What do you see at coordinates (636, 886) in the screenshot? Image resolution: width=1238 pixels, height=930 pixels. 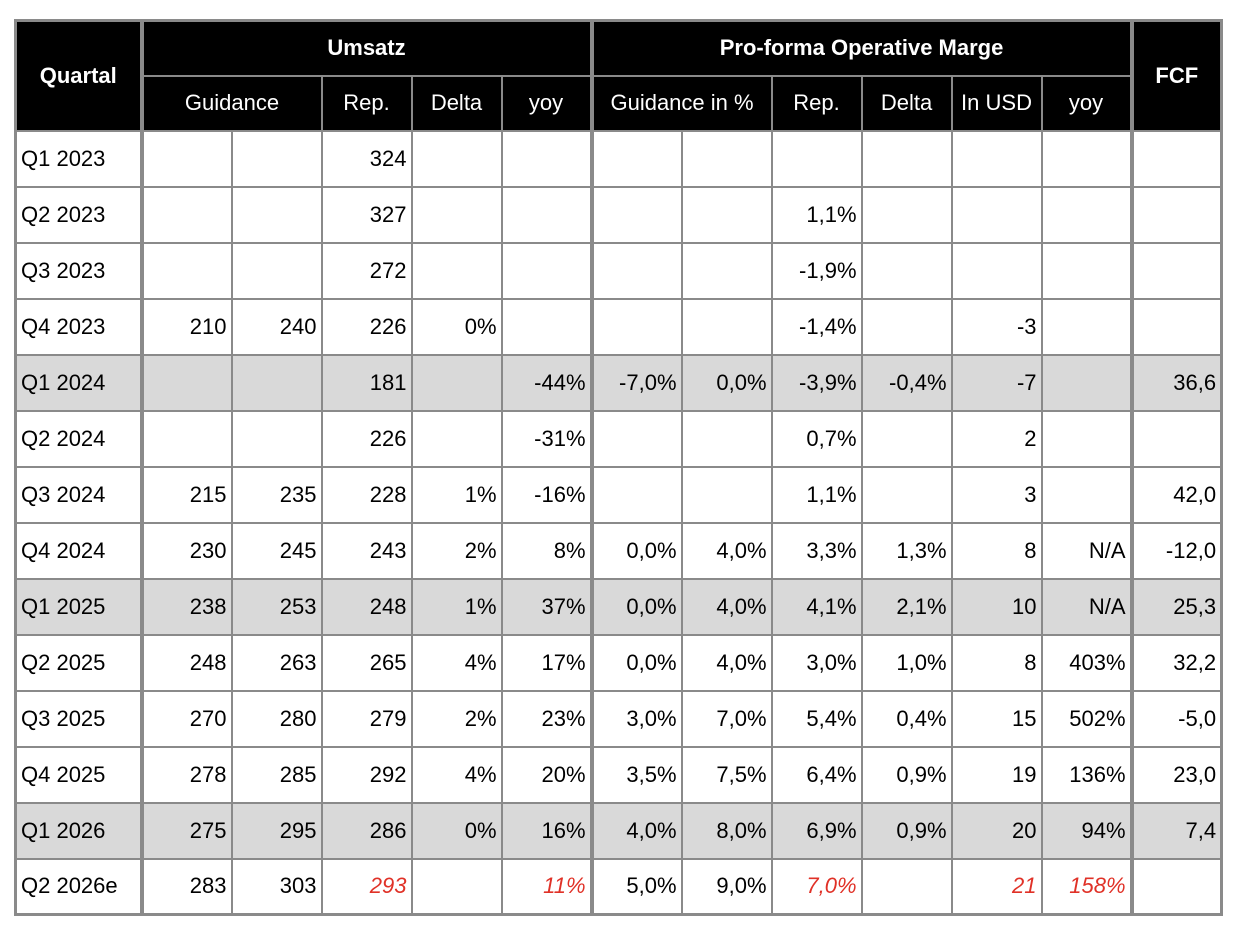 I see `value-cell: 5,0%` at bounding box center [636, 886].